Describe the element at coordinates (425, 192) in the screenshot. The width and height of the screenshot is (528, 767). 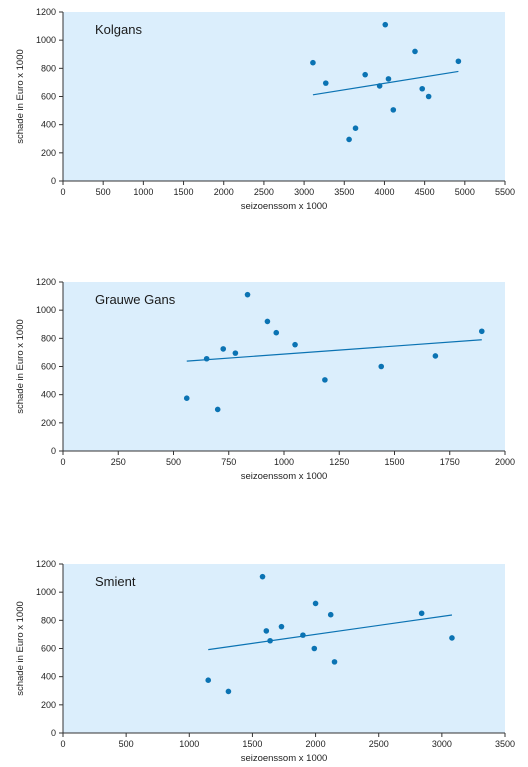
I see `x-tick-label: 4500` at that location.